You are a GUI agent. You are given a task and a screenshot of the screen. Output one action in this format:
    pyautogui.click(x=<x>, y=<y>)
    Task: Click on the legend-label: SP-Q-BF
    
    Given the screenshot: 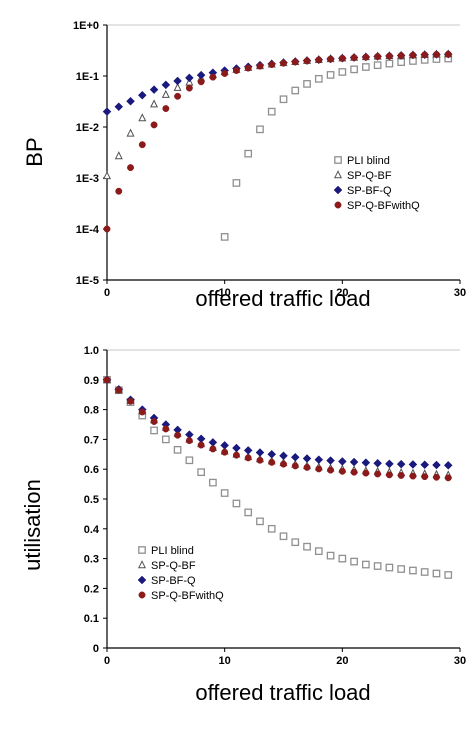 What is the action you would take?
    pyautogui.click(x=369, y=176)
    